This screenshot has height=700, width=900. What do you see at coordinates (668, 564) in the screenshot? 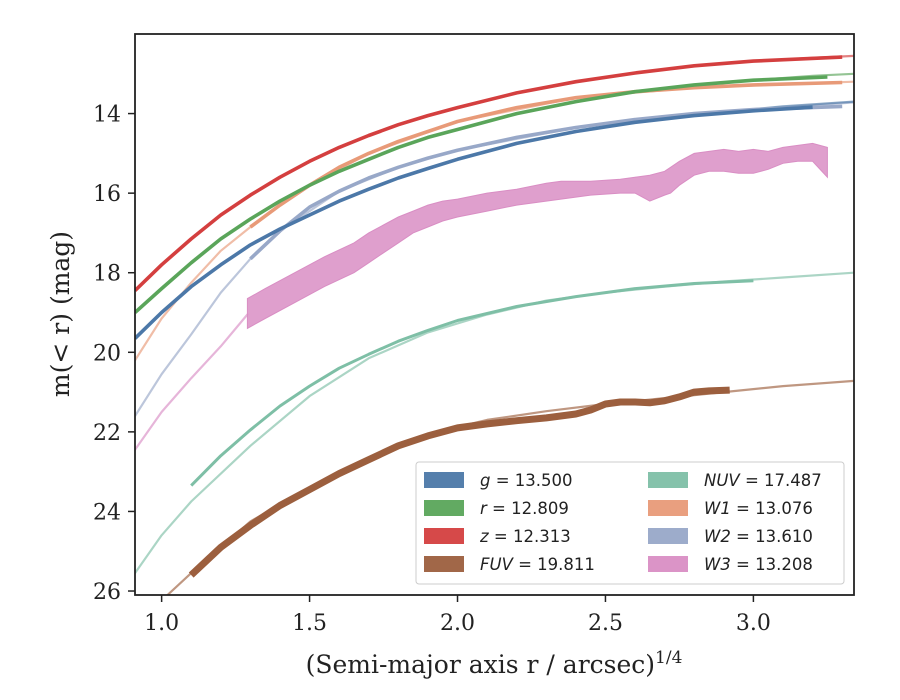
I see `legend-swatch-w3` at bounding box center [668, 564].